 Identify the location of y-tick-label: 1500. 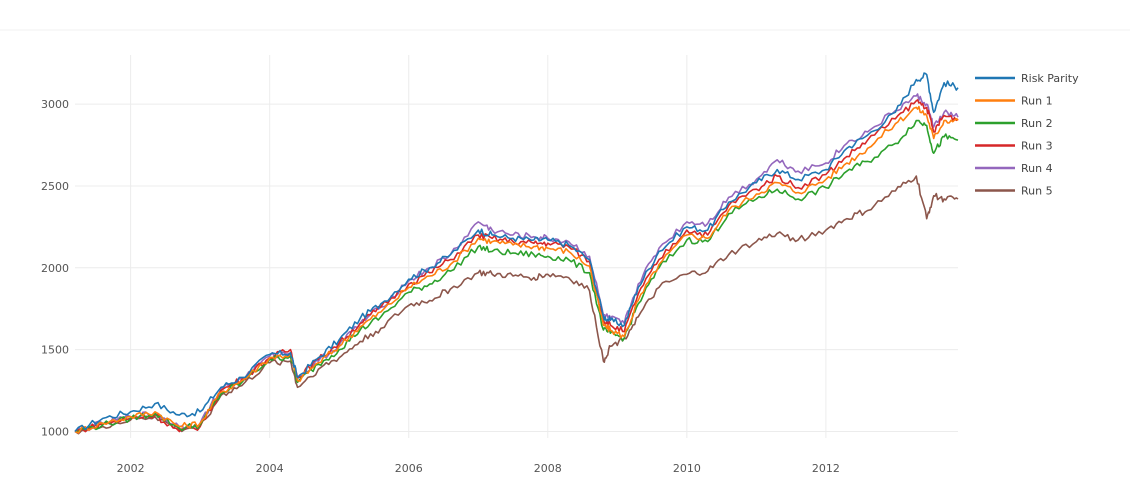
(55, 350).